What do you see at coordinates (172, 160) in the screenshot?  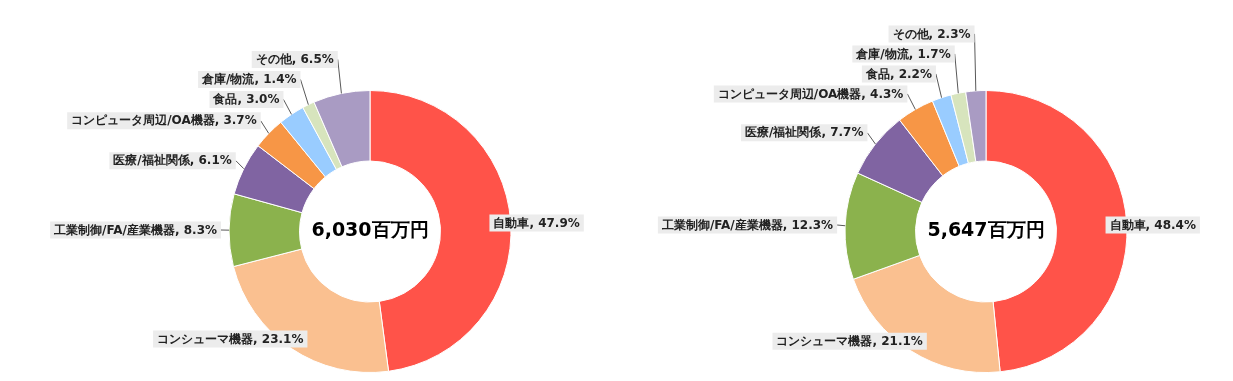 I see `slice-label: 医療/福祉関係, 6.1%` at bounding box center [172, 160].